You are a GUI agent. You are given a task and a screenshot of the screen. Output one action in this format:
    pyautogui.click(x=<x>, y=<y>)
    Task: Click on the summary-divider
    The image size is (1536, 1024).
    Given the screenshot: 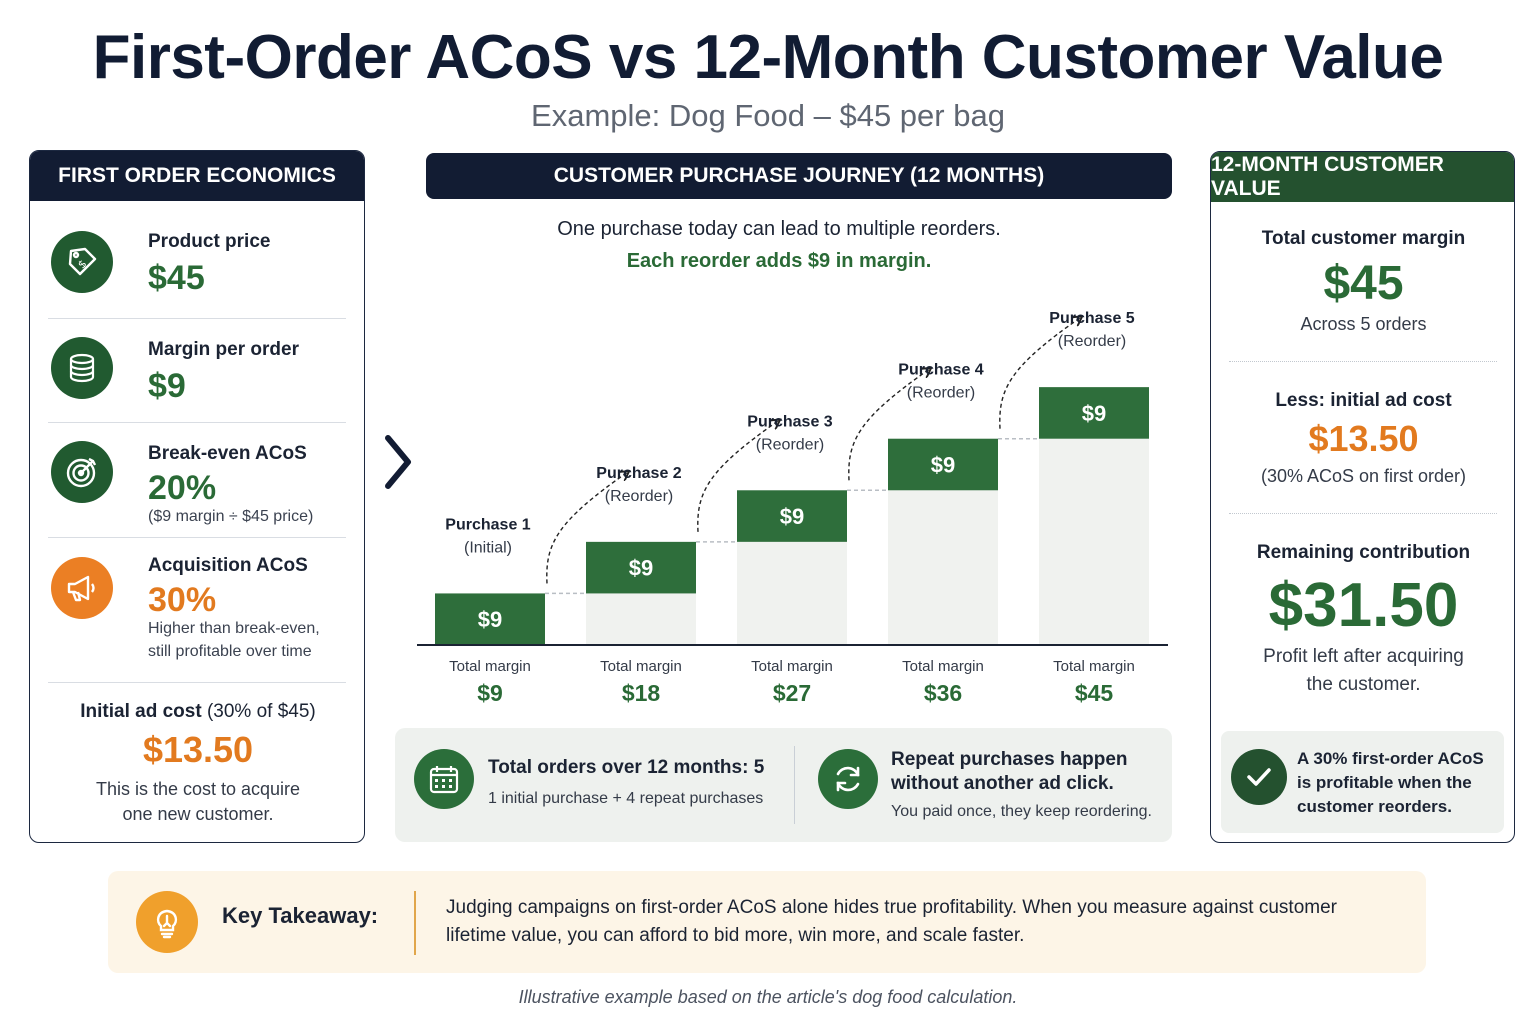 What is the action you would take?
    pyautogui.click(x=794, y=785)
    